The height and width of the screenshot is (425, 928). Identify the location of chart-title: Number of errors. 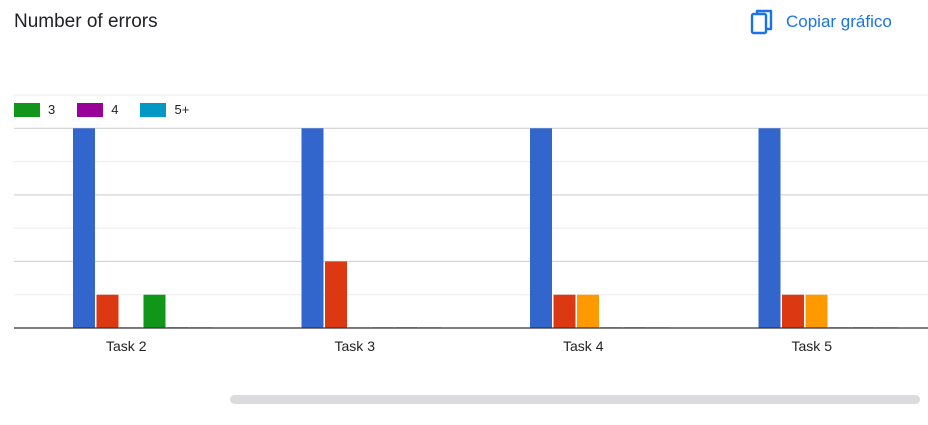
(86, 21).